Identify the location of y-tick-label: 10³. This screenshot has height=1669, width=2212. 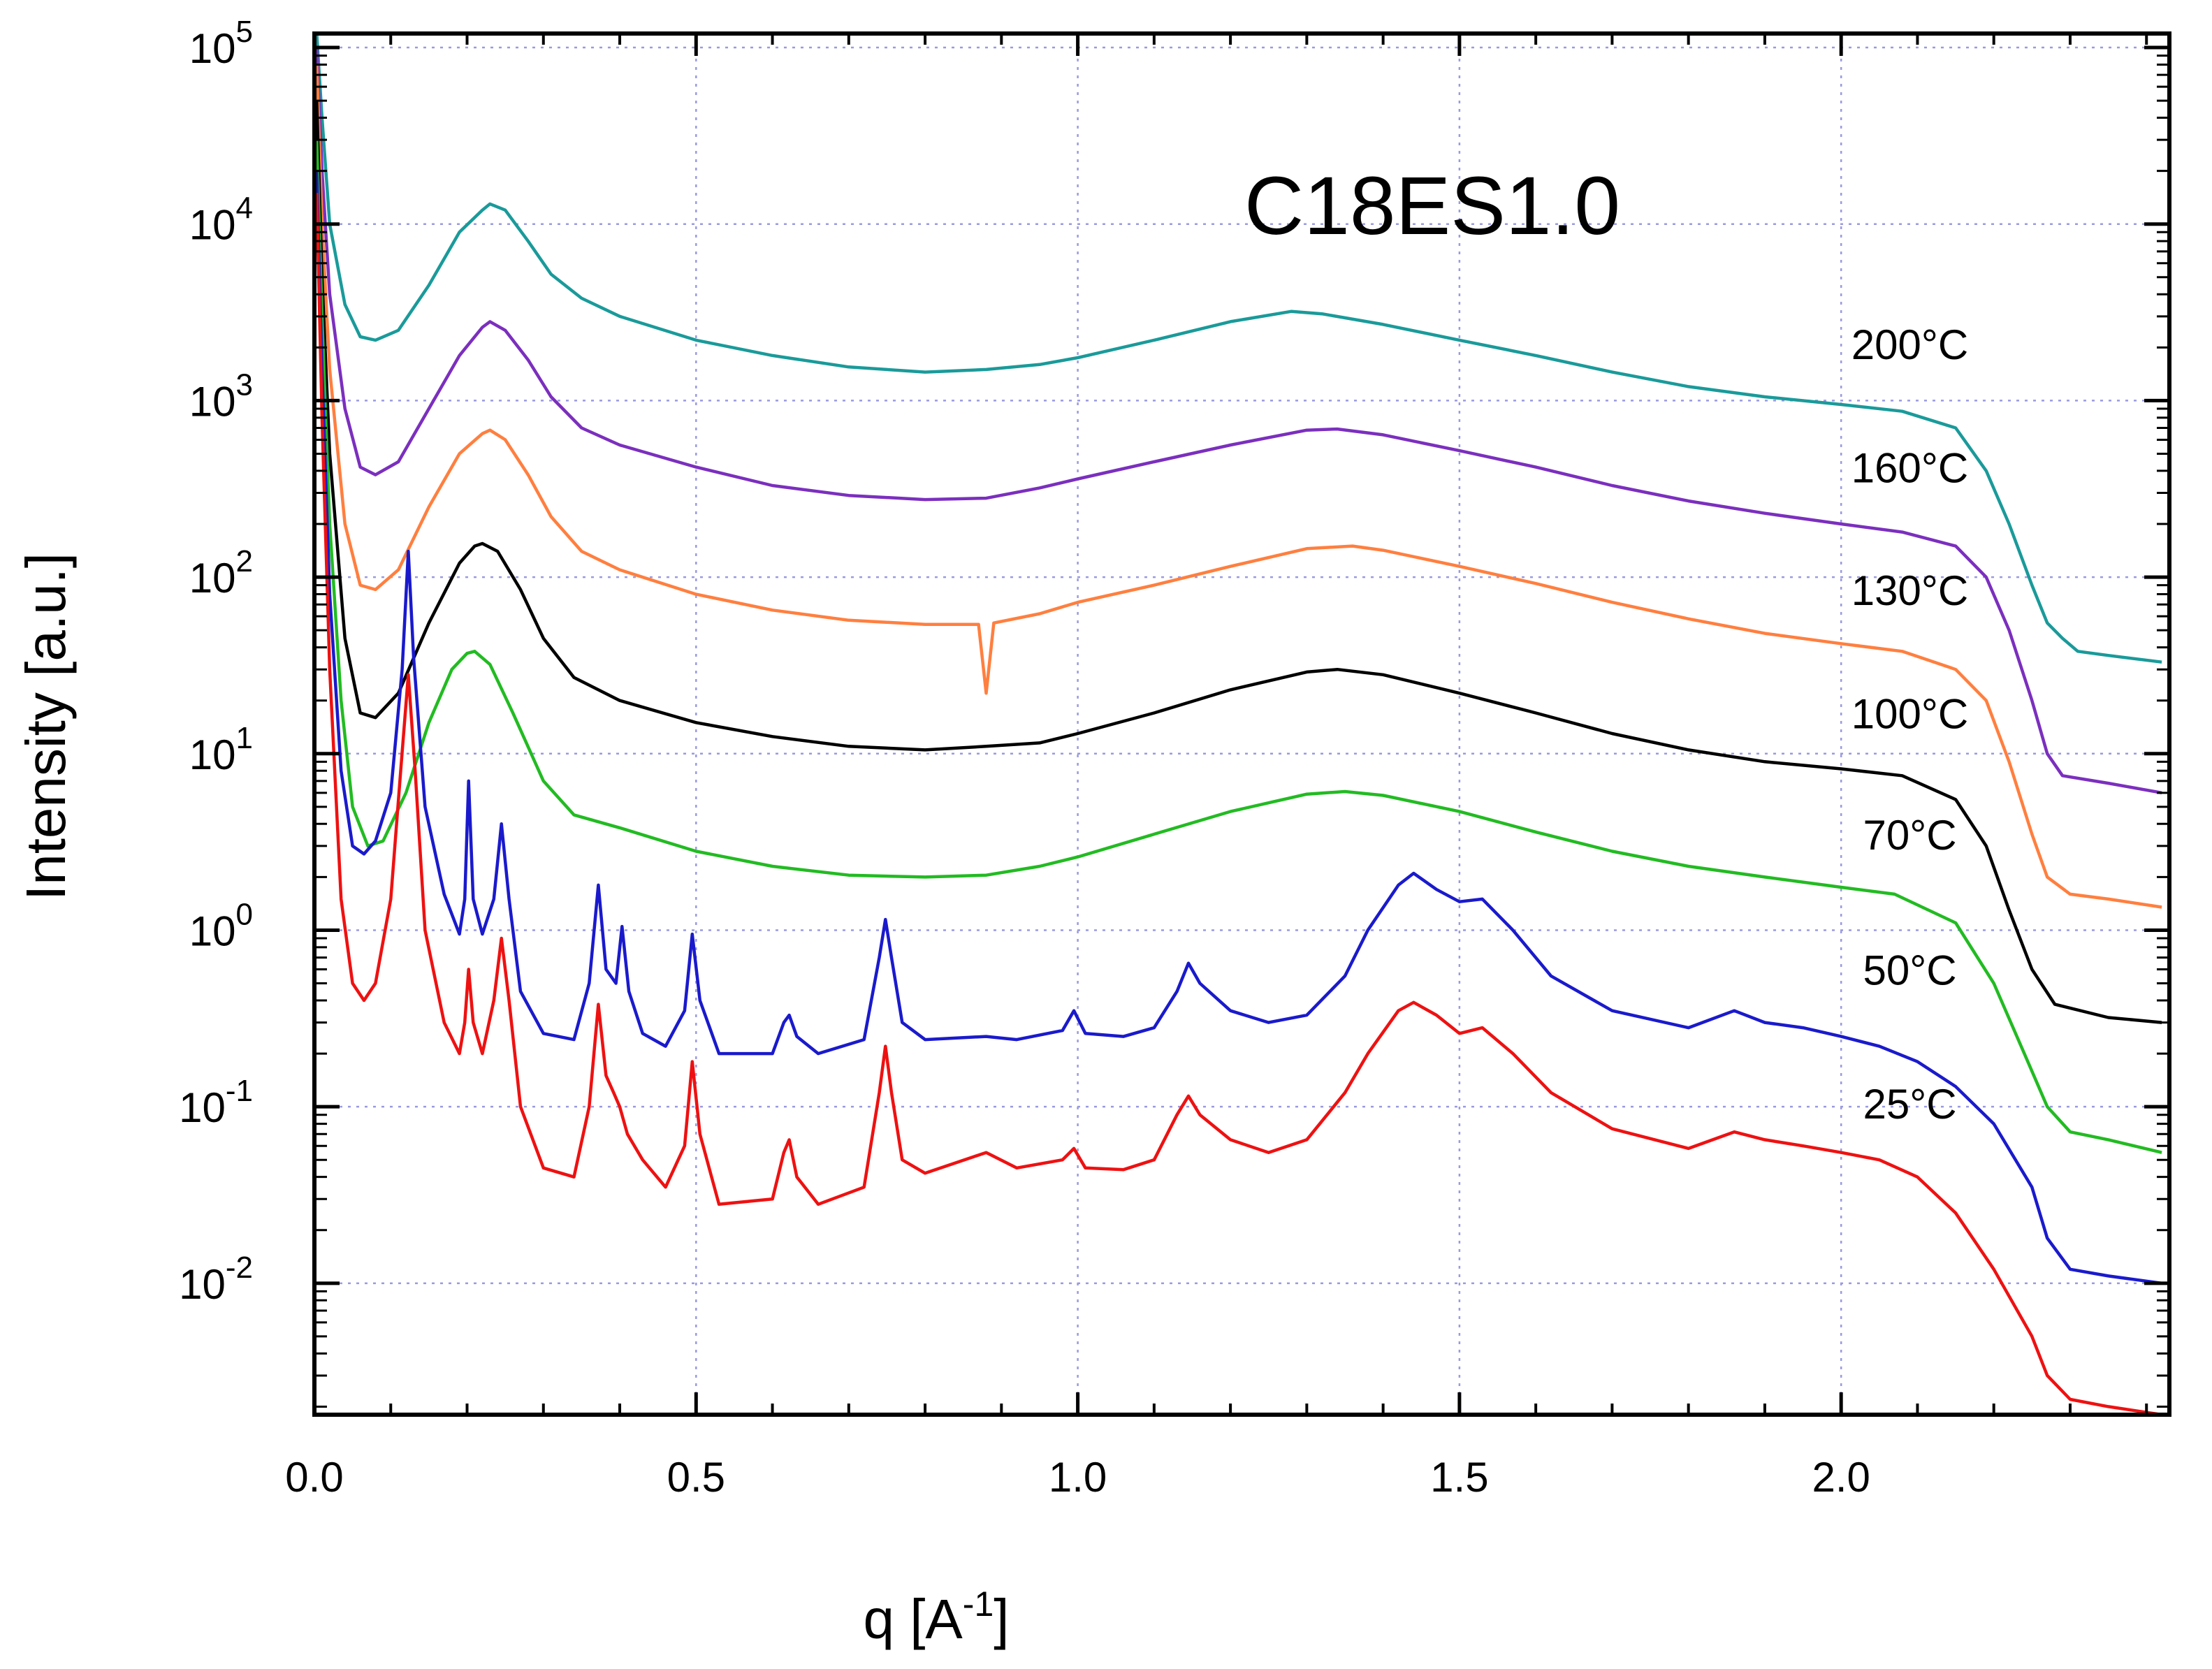
(221, 396).